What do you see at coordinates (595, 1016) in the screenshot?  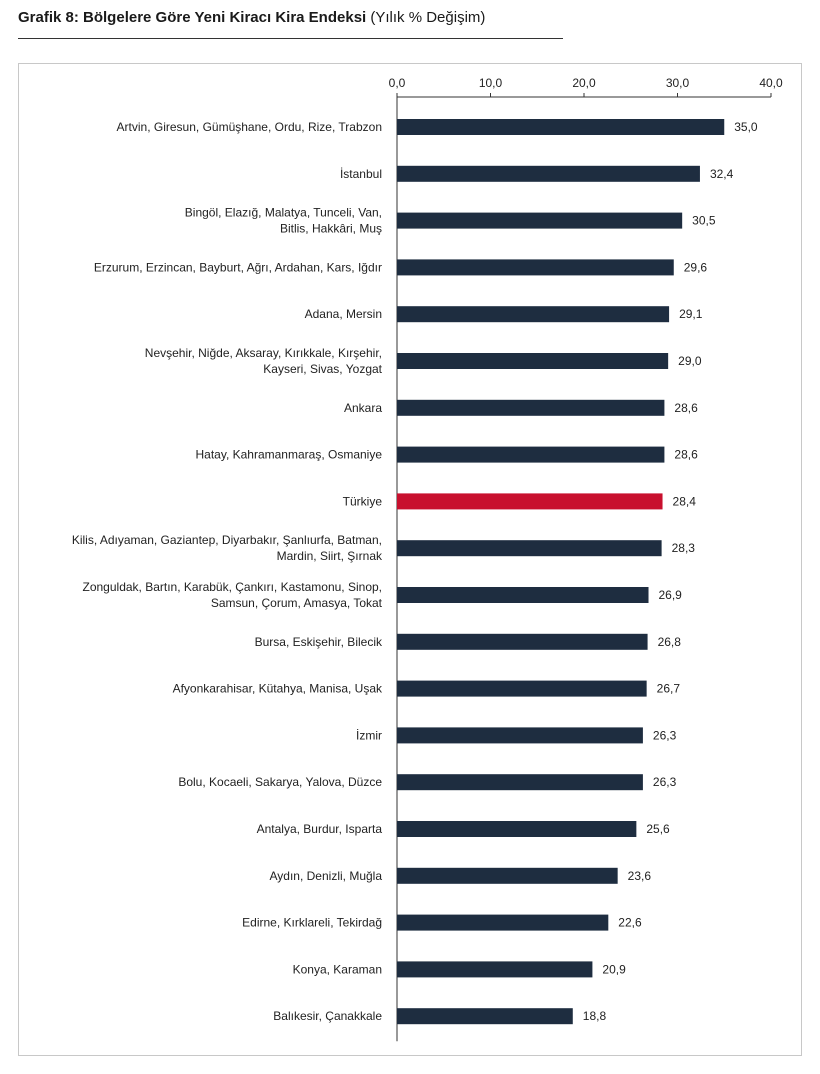 I see `bar-value-label: 18,8` at bounding box center [595, 1016].